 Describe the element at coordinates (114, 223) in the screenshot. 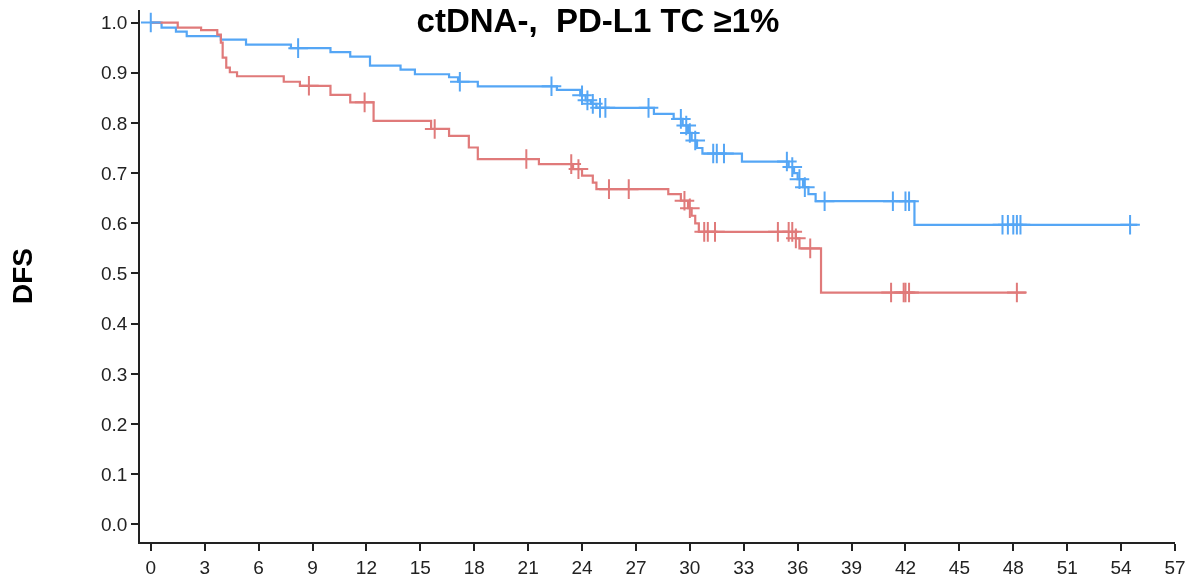

I see `y-tick-label: 0.6` at that location.